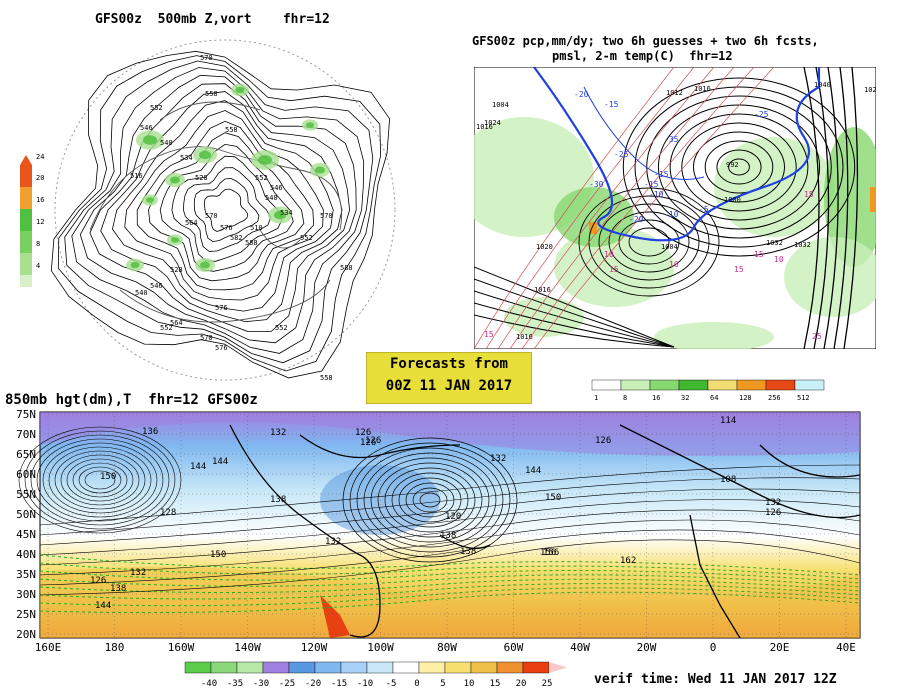 This screenshot has height=700, width=900. Describe the element at coordinates (26, 534) in the screenshot. I see `lat-label: 45N` at that location.